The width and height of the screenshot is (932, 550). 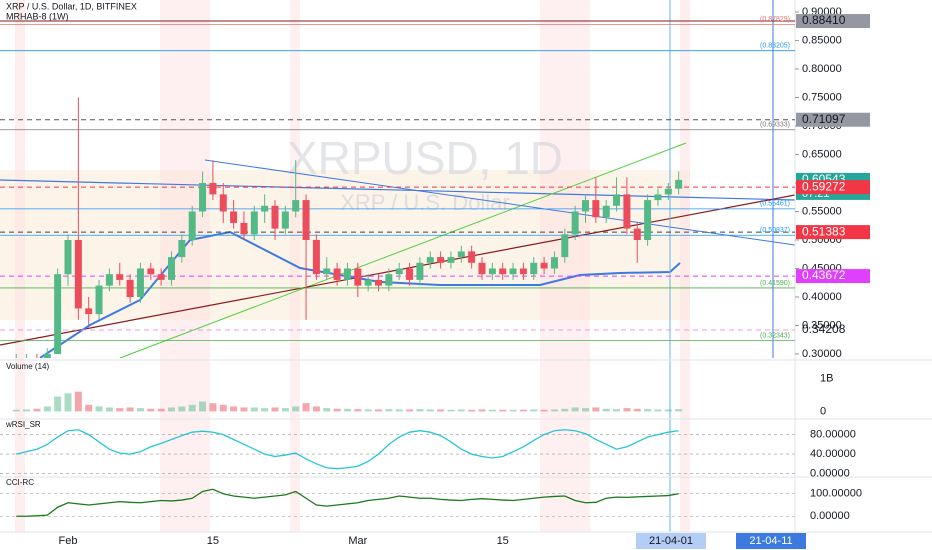 I want to click on level-label: (0.41590), so click(x=775, y=283).